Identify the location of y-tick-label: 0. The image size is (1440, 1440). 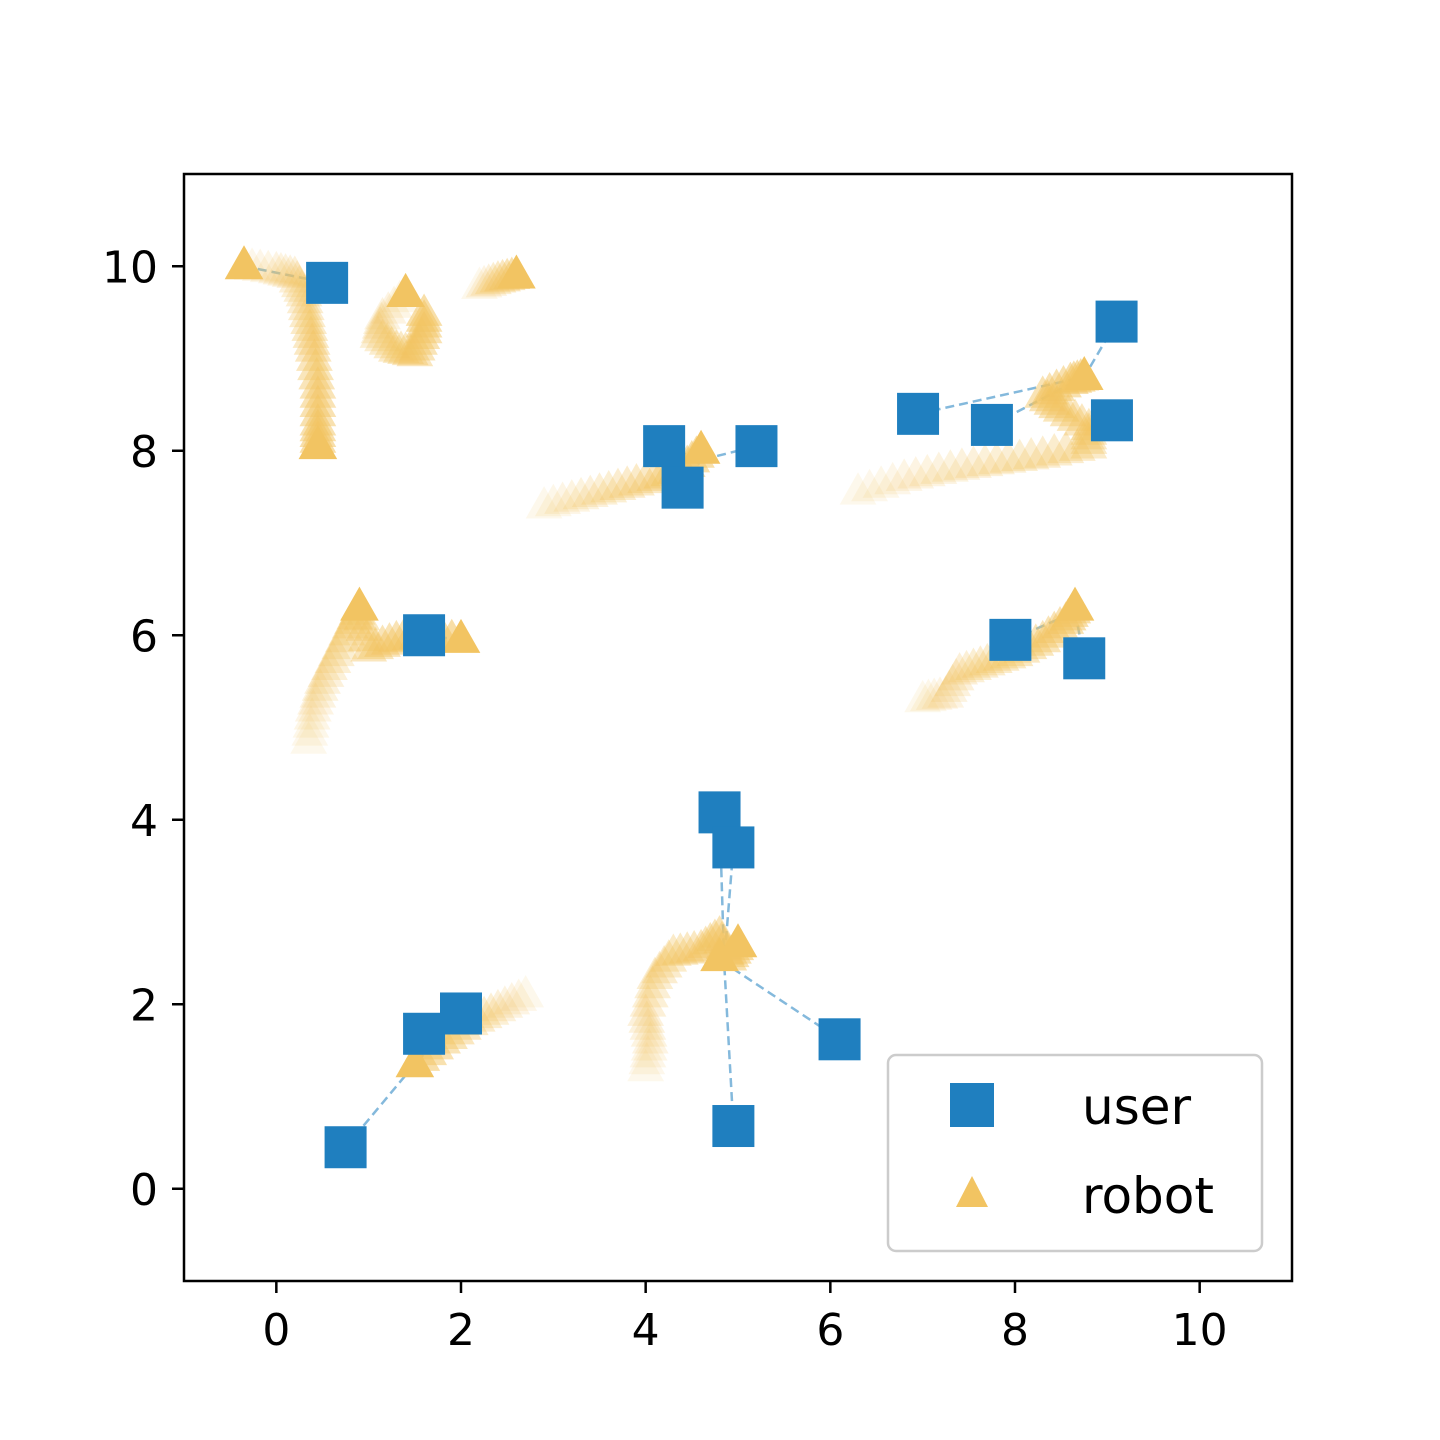
(144, 1190).